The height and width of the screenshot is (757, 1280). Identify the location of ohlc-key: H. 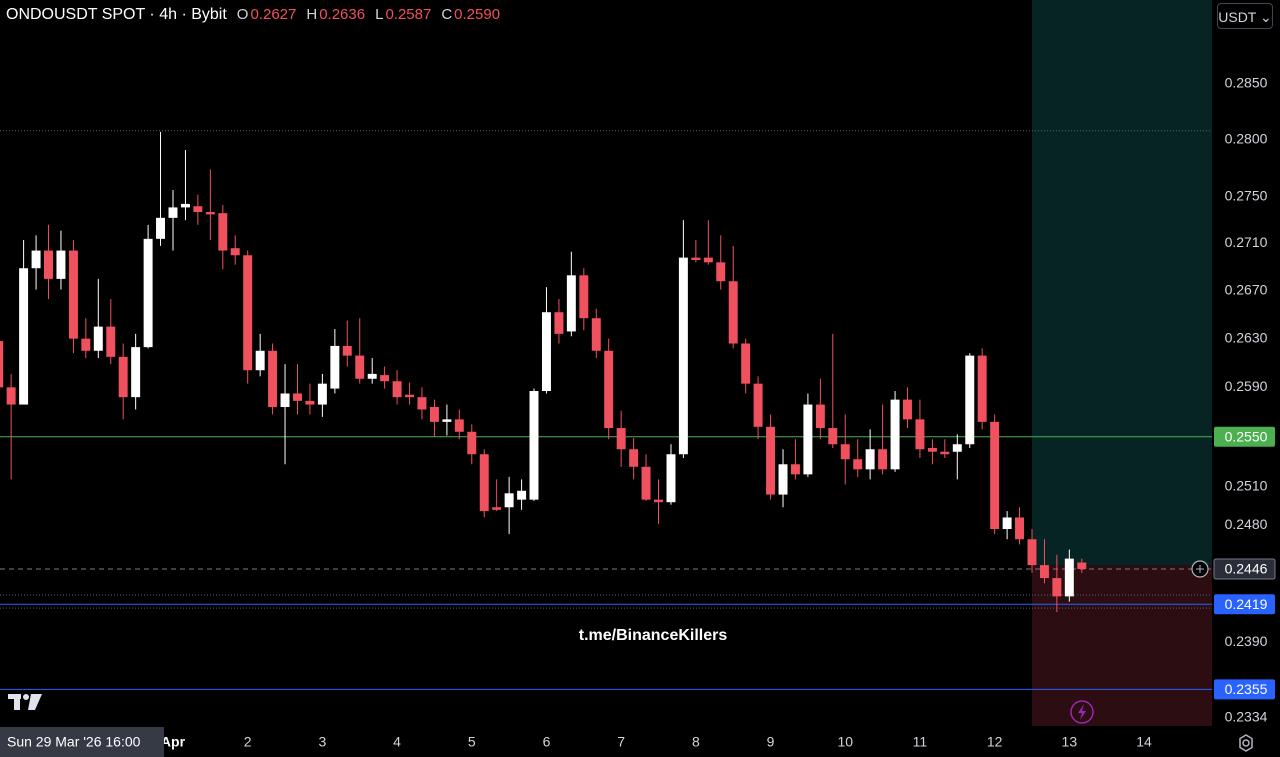
(312, 14).